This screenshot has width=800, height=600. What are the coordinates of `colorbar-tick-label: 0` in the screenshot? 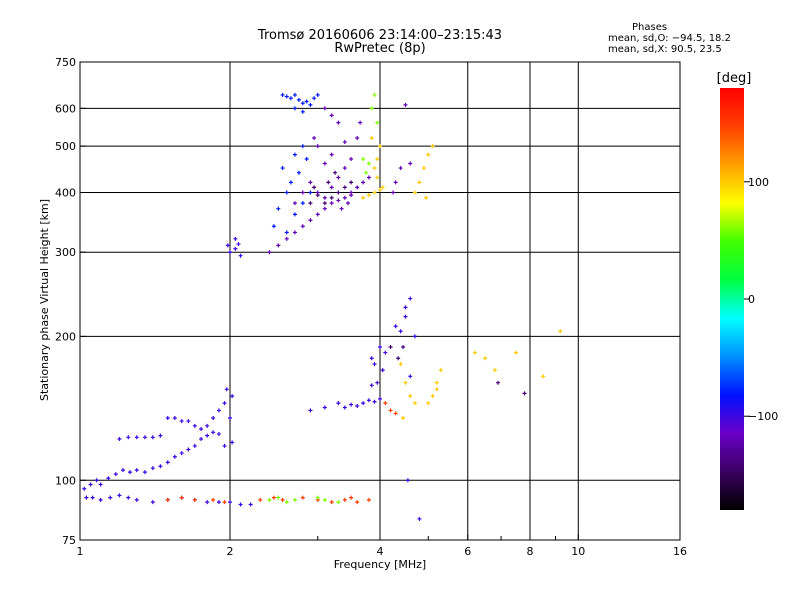 It's located at (751, 299).